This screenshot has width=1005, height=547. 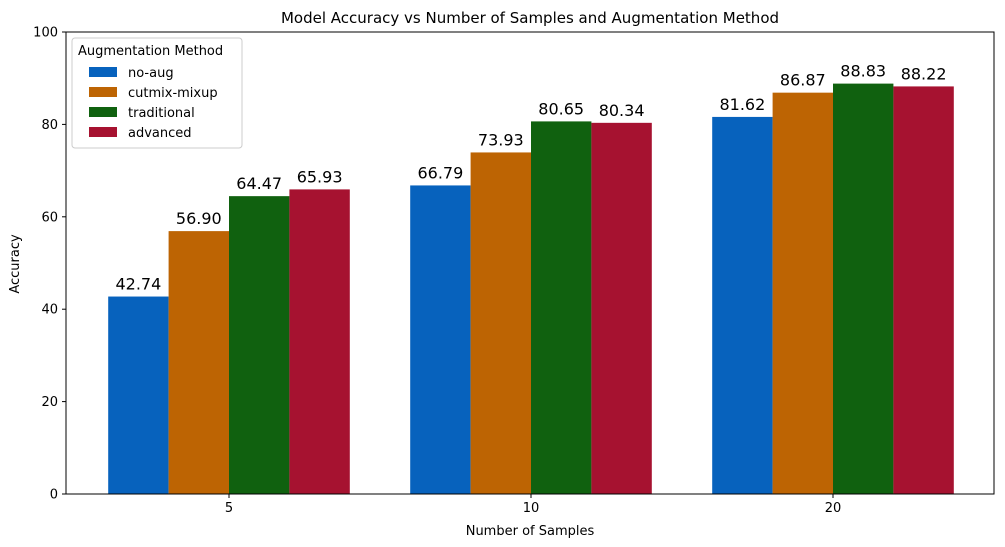 I want to click on data-label-advanced-20: 88.22, so click(x=924, y=73).